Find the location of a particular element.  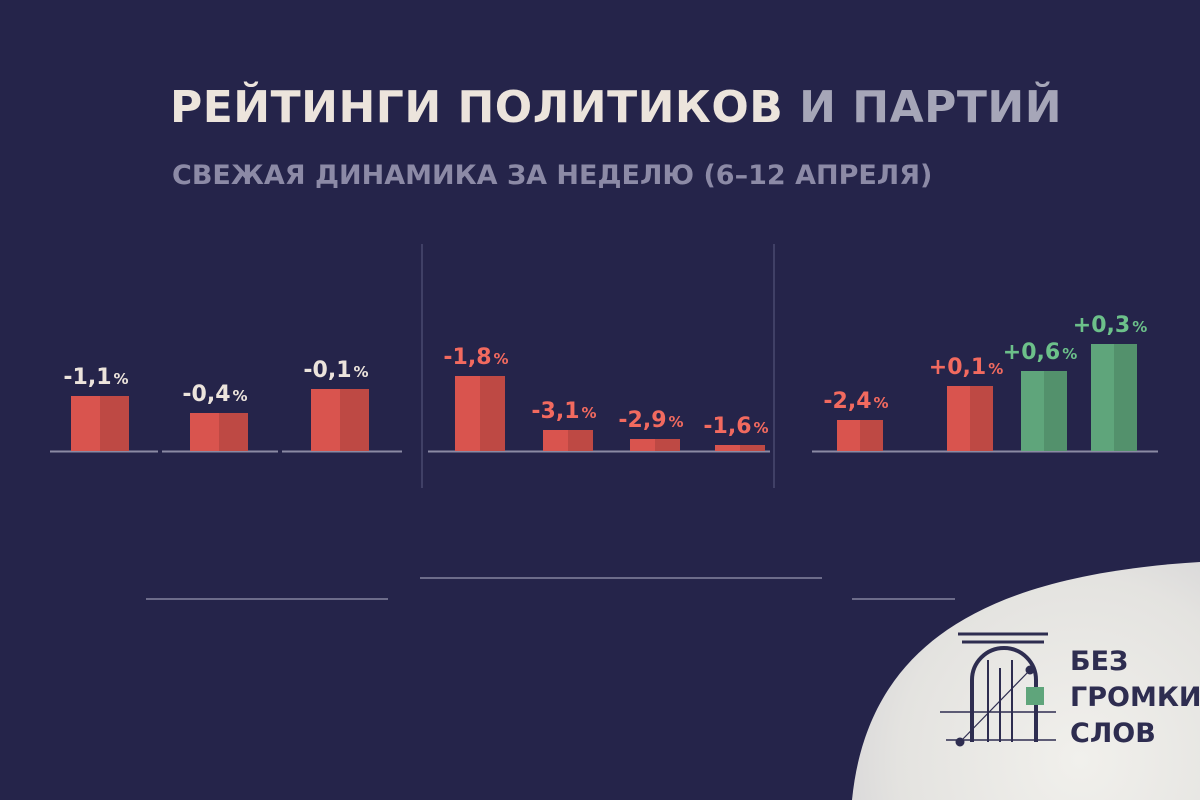

data-label: +0,3% is located at coordinates (1110, 325).